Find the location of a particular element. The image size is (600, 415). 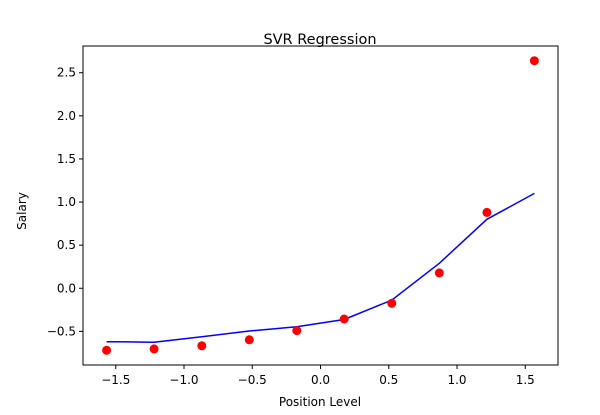

x-tick-label: 1.0 is located at coordinates (456, 380).